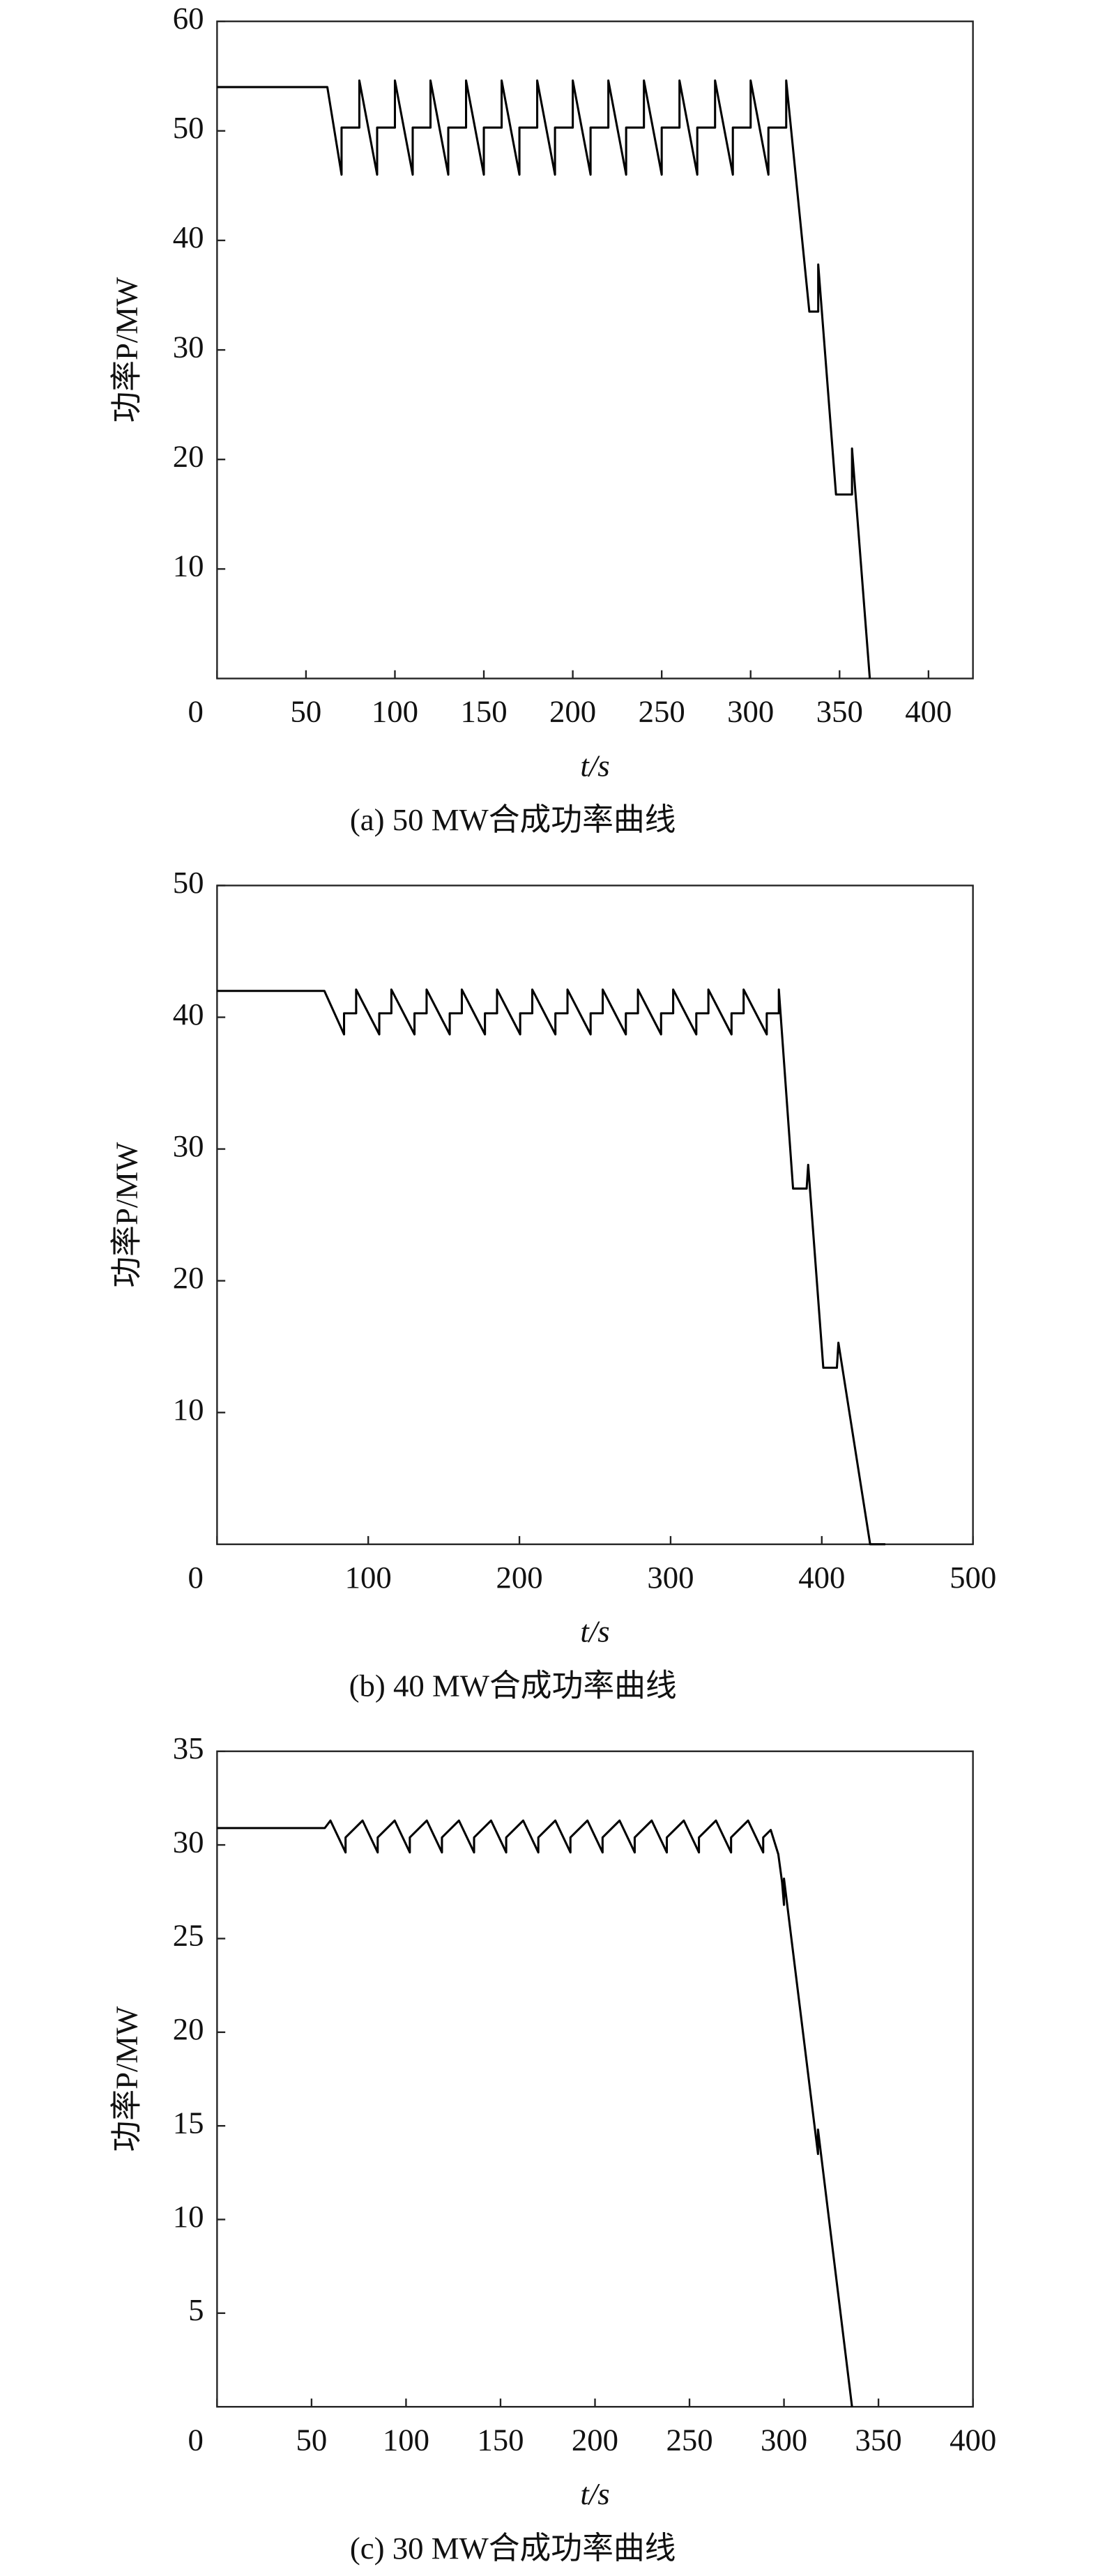  Describe the element at coordinates (513, 2548) in the screenshot. I see `caption: (c) 30 MW合成功率曲线` at that location.